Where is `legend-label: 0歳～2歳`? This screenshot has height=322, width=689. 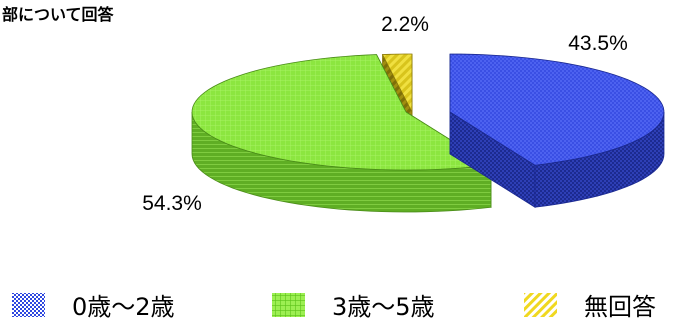 legend-label: 0歳～2歳 is located at coordinates (123, 307).